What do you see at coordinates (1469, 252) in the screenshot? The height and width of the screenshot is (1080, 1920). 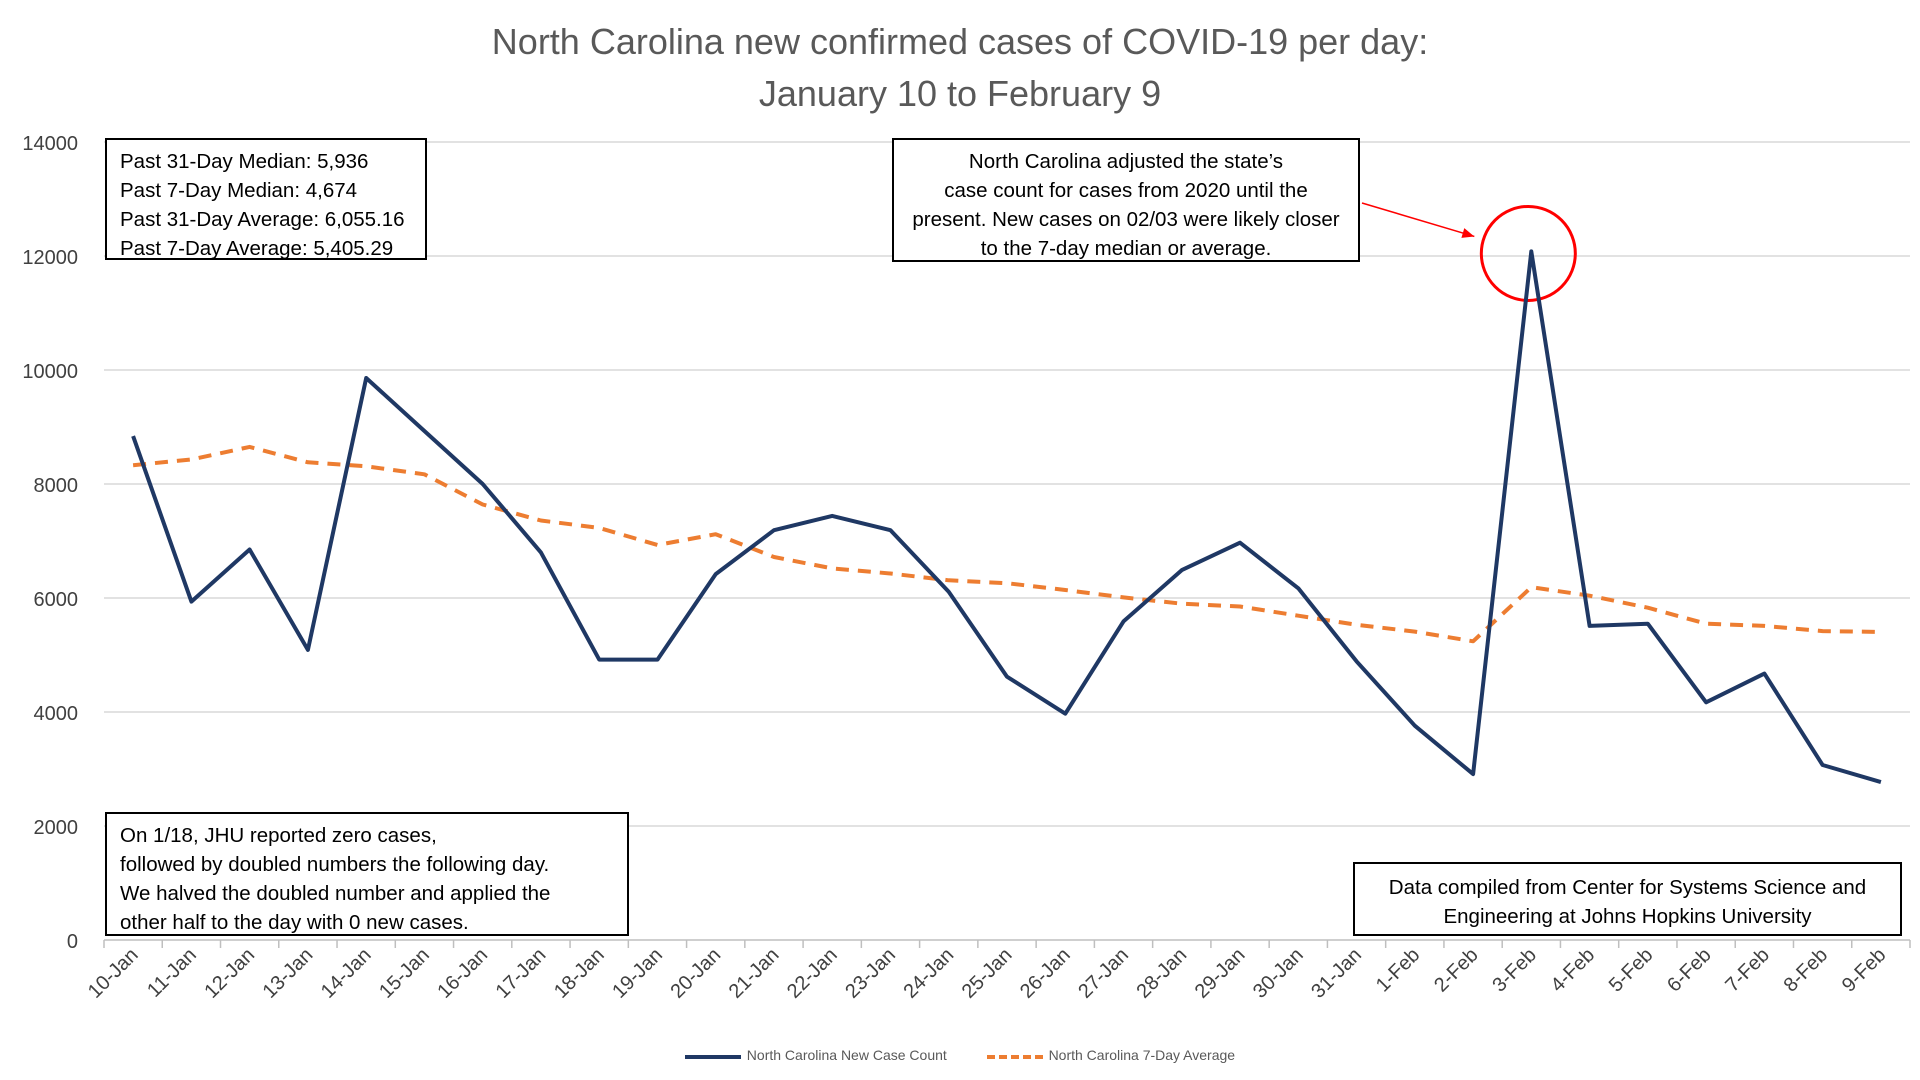 I see `spike-highlight` at bounding box center [1469, 252].